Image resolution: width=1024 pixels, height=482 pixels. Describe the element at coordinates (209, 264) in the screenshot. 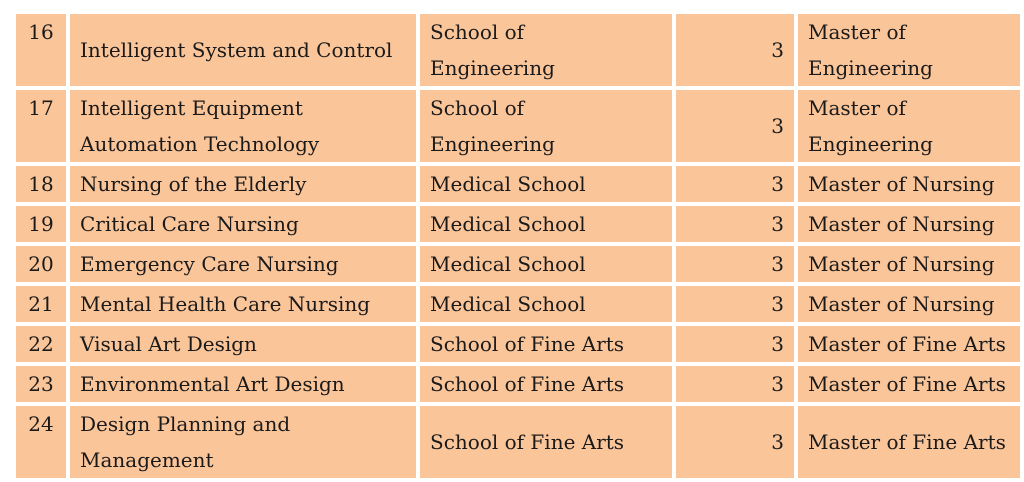

I see `major-name-line: Emergency Care Nursing` at that location.